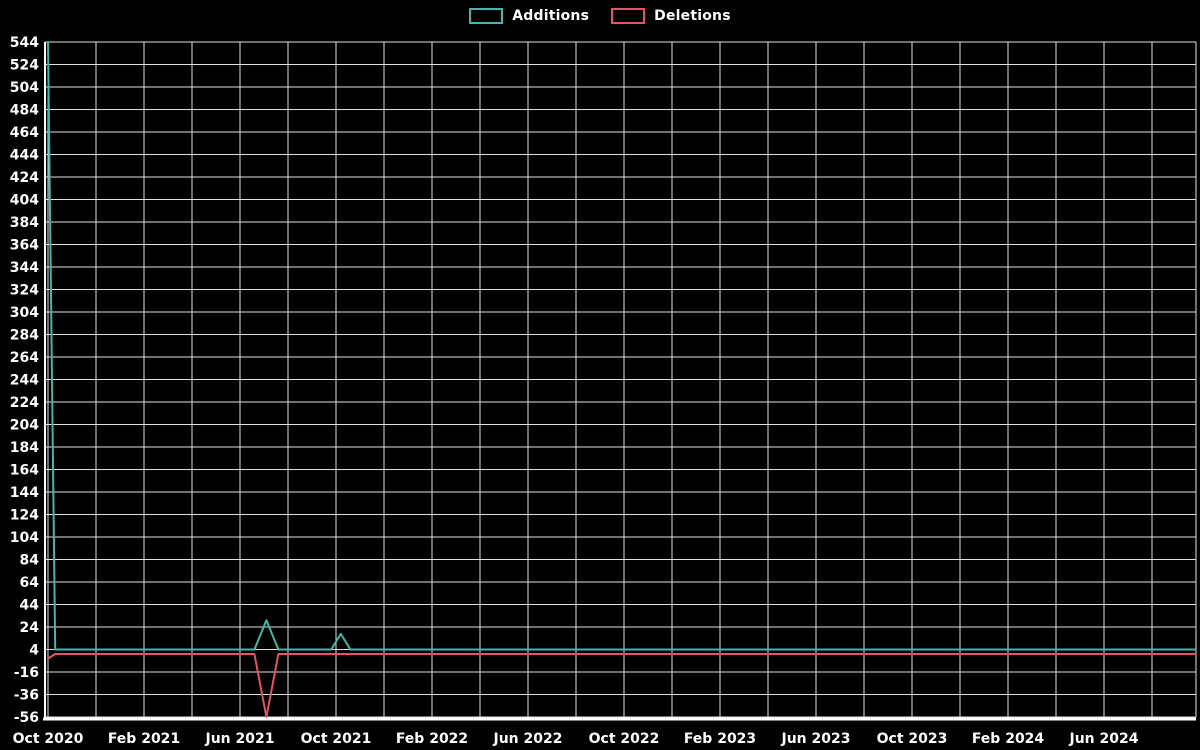 The width and height of the screenshot is (1200, 750). What do you see at coordinates (528, 739) in the screenshot?
I see `x-tick-label: Jun 2022` at bounding box center [528, 739].